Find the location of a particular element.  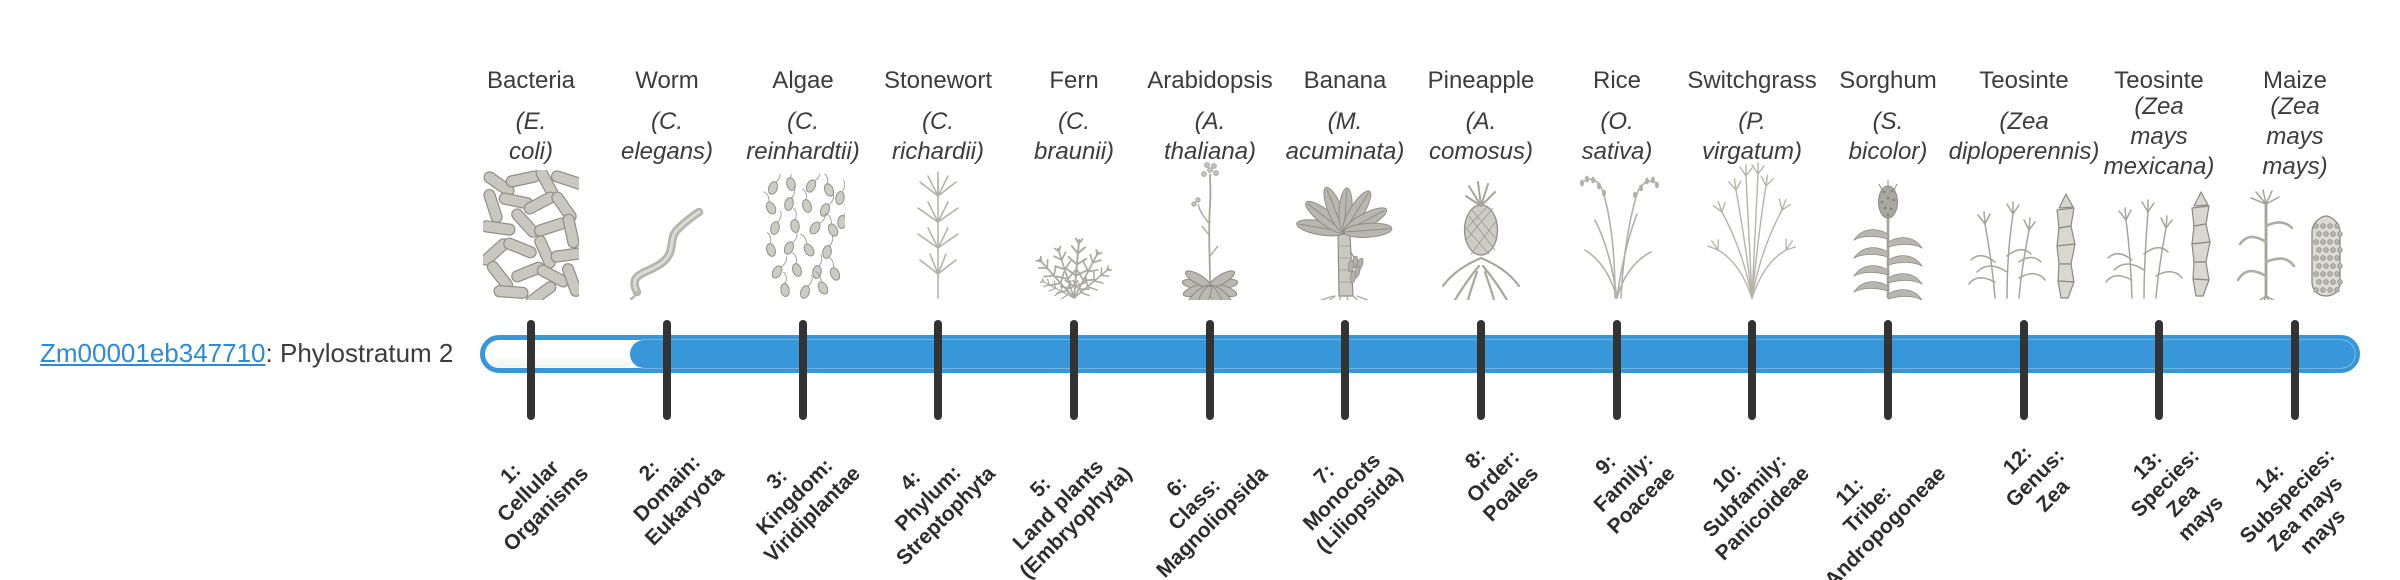

organism-species: (Zea mays mays) is located at coordinates (2295, 136).